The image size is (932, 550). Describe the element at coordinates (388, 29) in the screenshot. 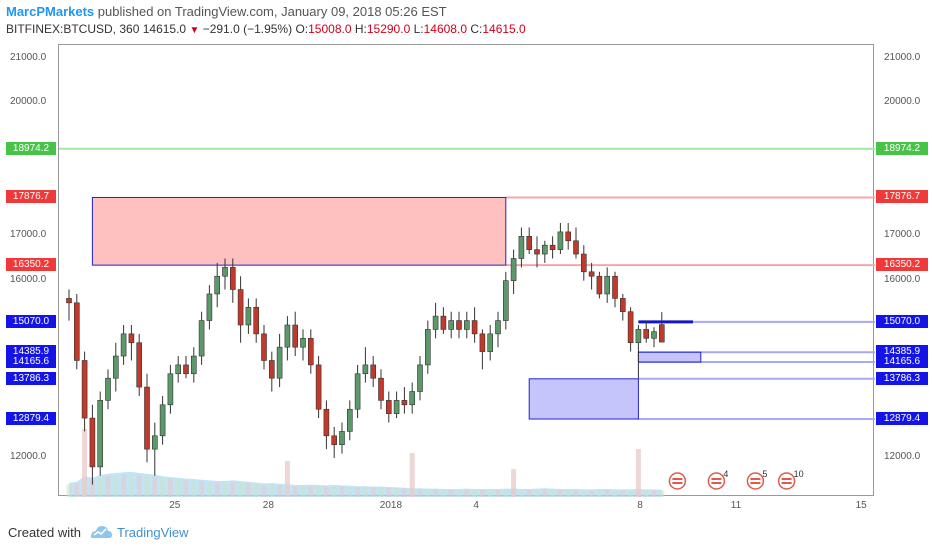

I see `high-value: 15290.0` at that location.